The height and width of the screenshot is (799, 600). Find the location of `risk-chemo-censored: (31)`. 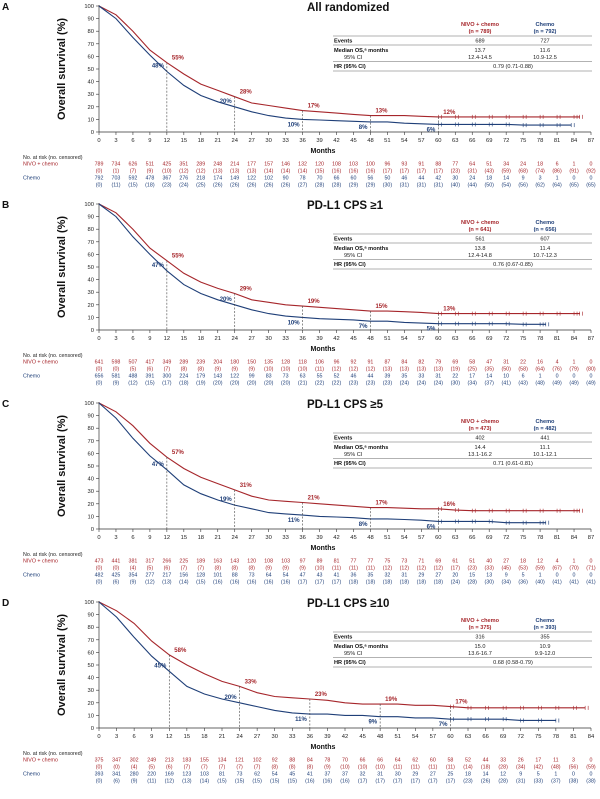

risk-chemo-censored: (31) is located at coordinates (439, 186).